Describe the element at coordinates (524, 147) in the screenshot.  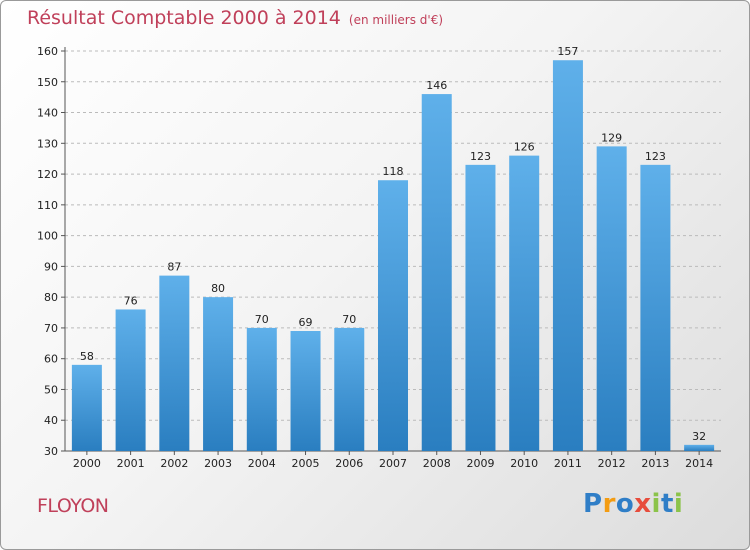
I see `bar-value-label: 126` at that location.